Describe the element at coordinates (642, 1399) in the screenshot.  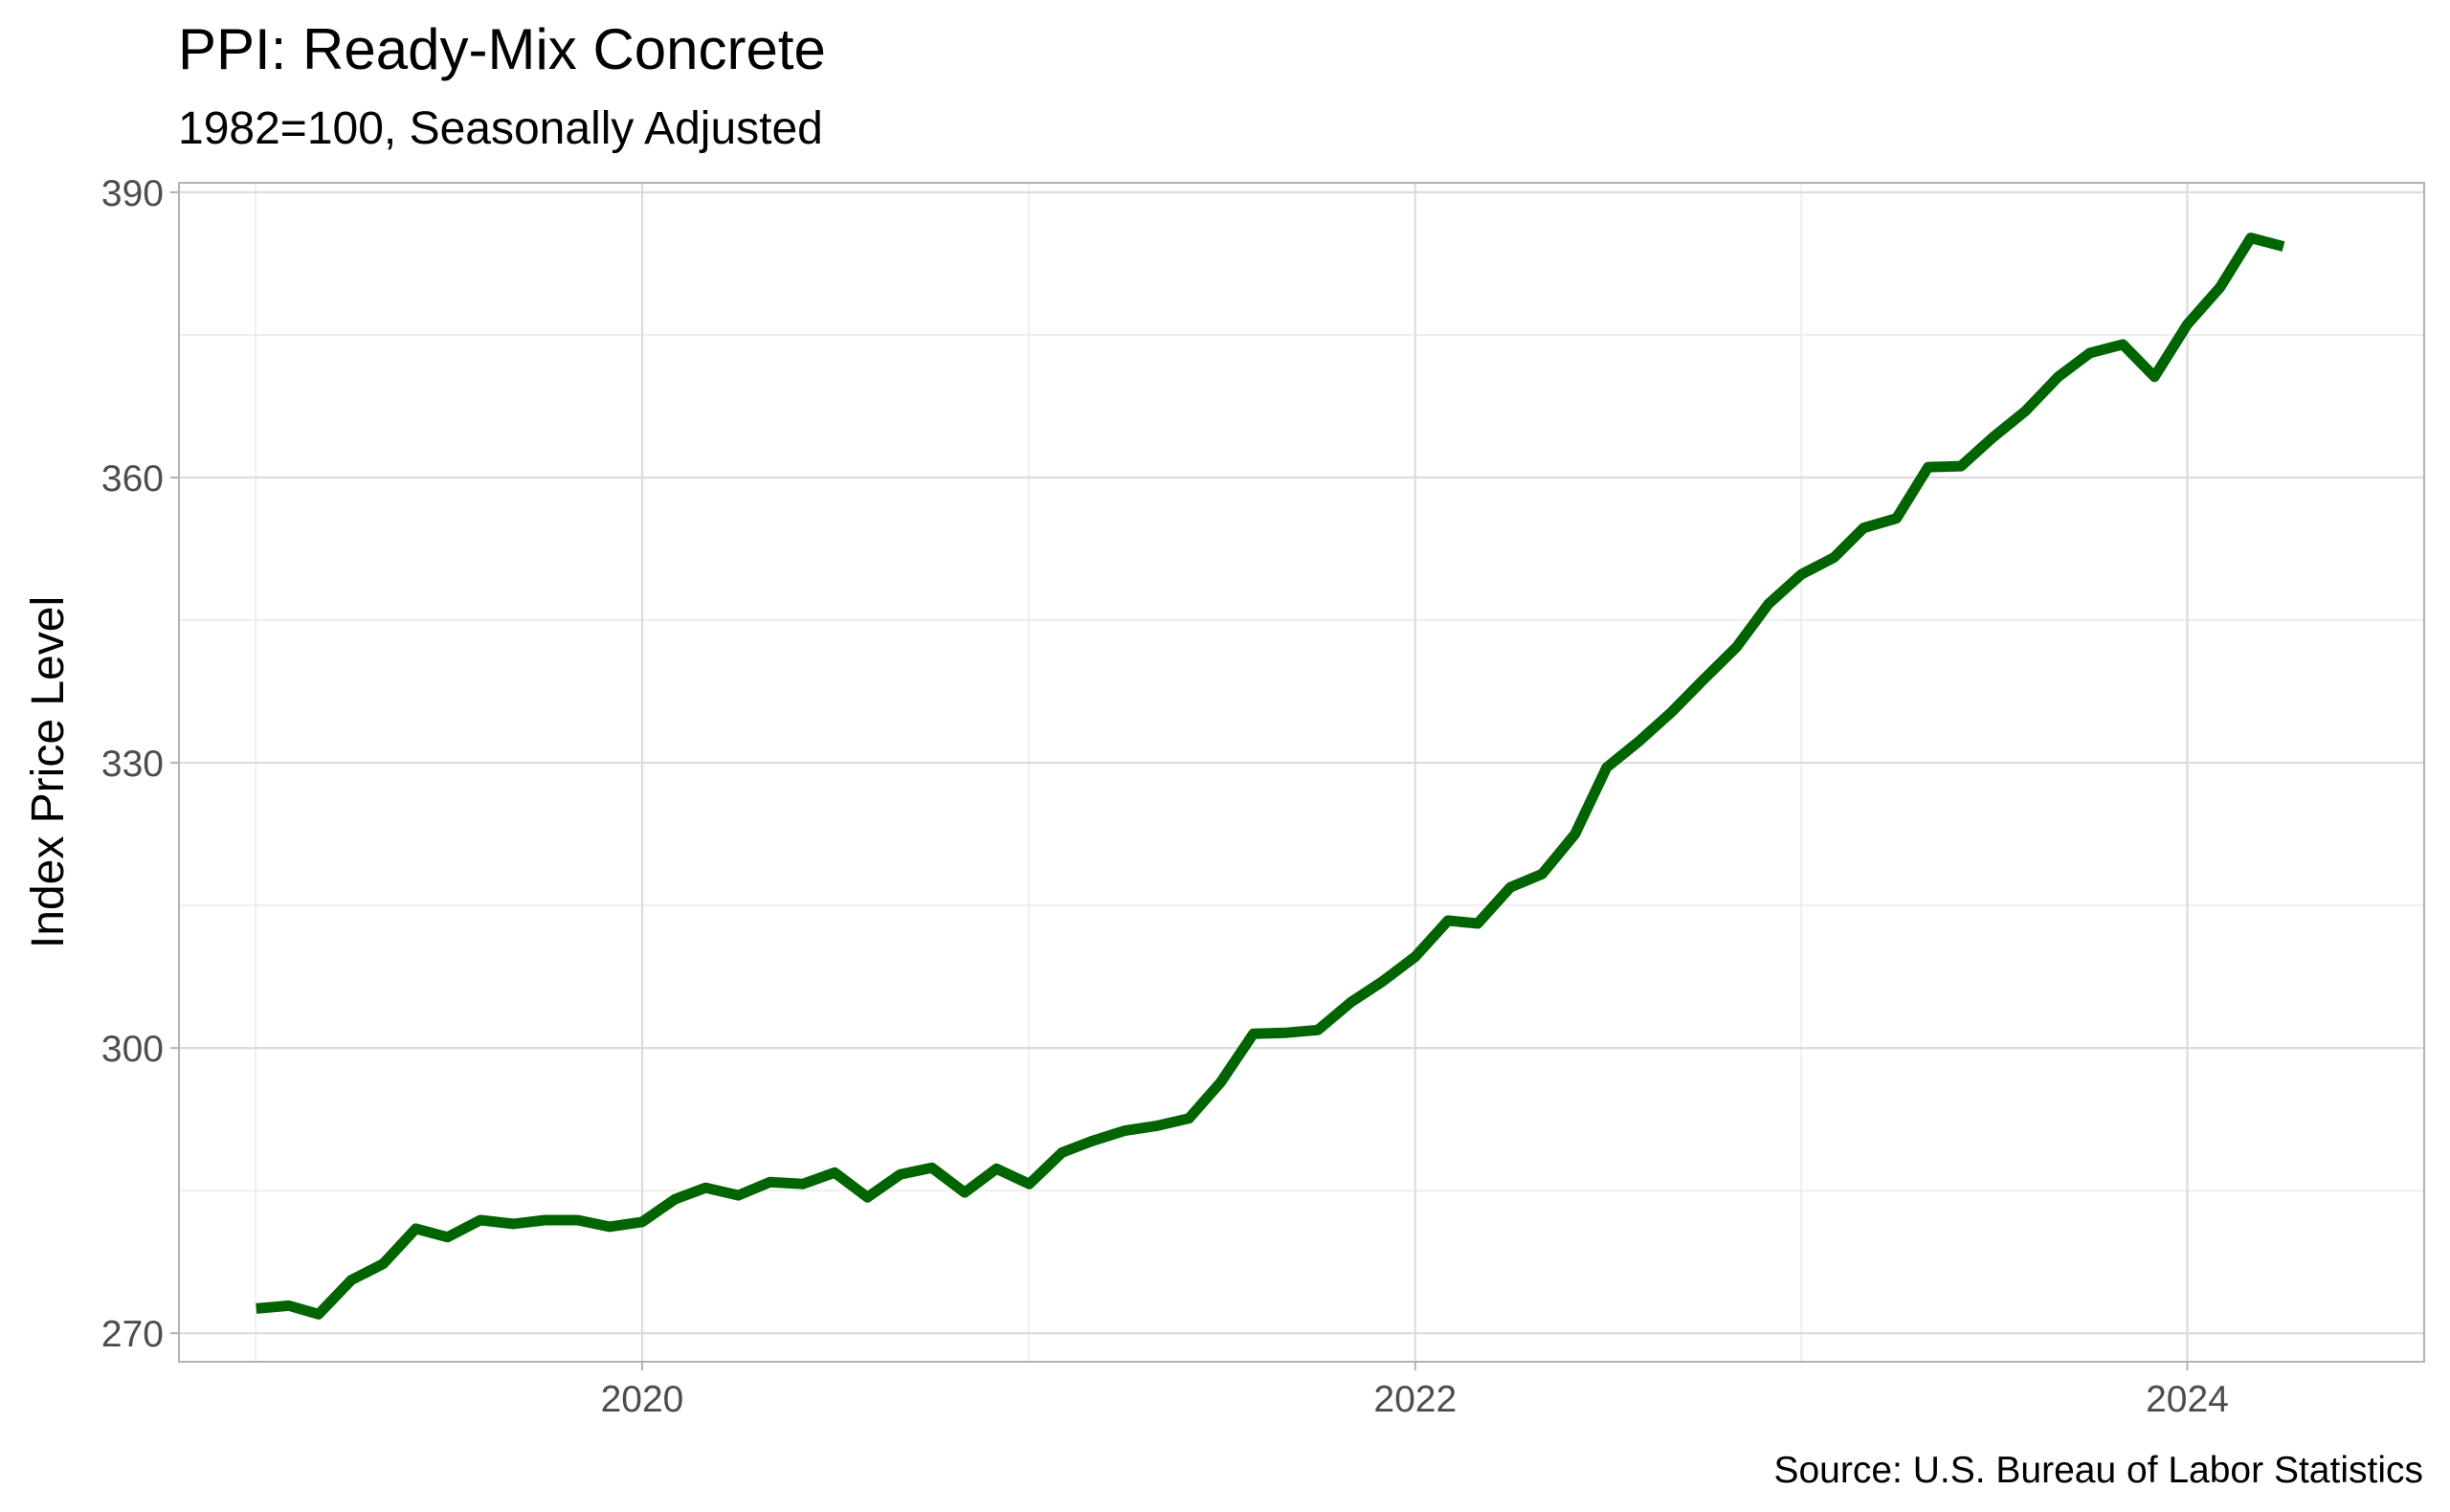
I see `x-tick-label: 2020` at that location.